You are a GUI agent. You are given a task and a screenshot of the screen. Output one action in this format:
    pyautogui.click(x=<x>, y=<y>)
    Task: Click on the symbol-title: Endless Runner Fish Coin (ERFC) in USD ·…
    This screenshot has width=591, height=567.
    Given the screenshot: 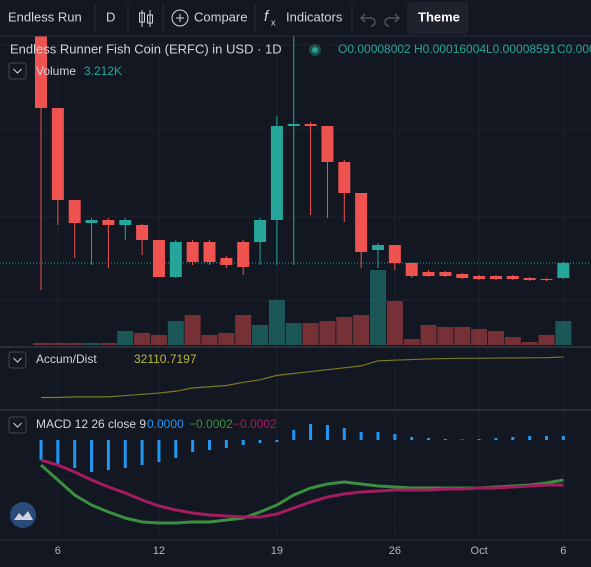 What is the action you would take?
    pyautogui.click(x=146, y=48)
    